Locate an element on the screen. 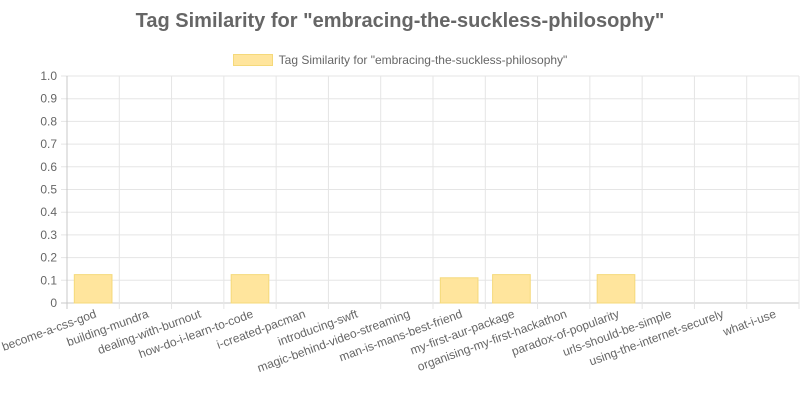 The width and height of the screenshot is (800, 400). y-tick-label: 0 is located at coordinates (53, 303).